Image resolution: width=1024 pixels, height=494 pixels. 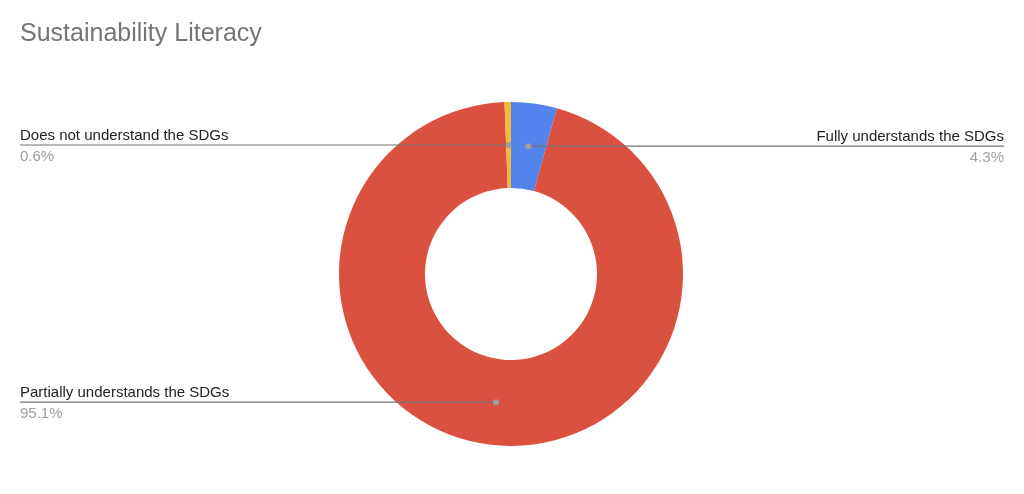 I want to click on chart-title: Sustainability Literacy, so click(x=141, y=32).